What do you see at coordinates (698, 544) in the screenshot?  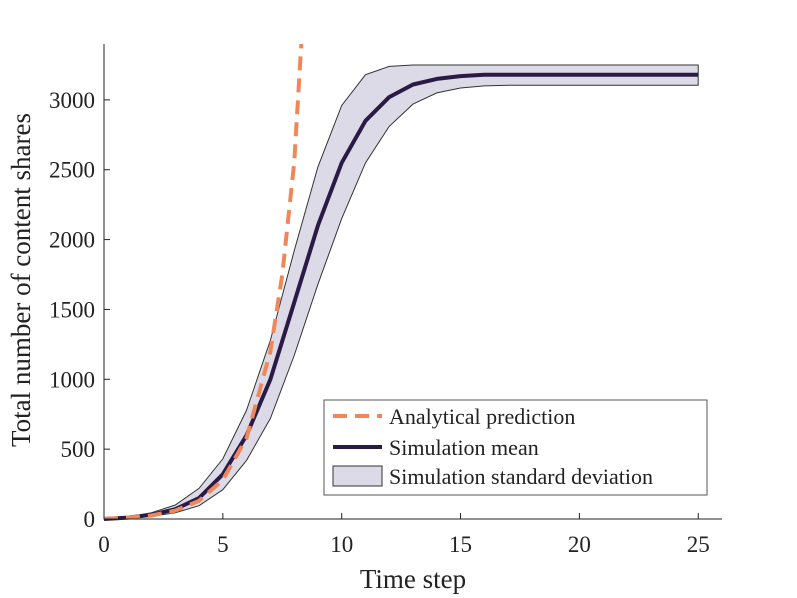 I see `x-tick-label: 25` at bounding box center [698, 544].